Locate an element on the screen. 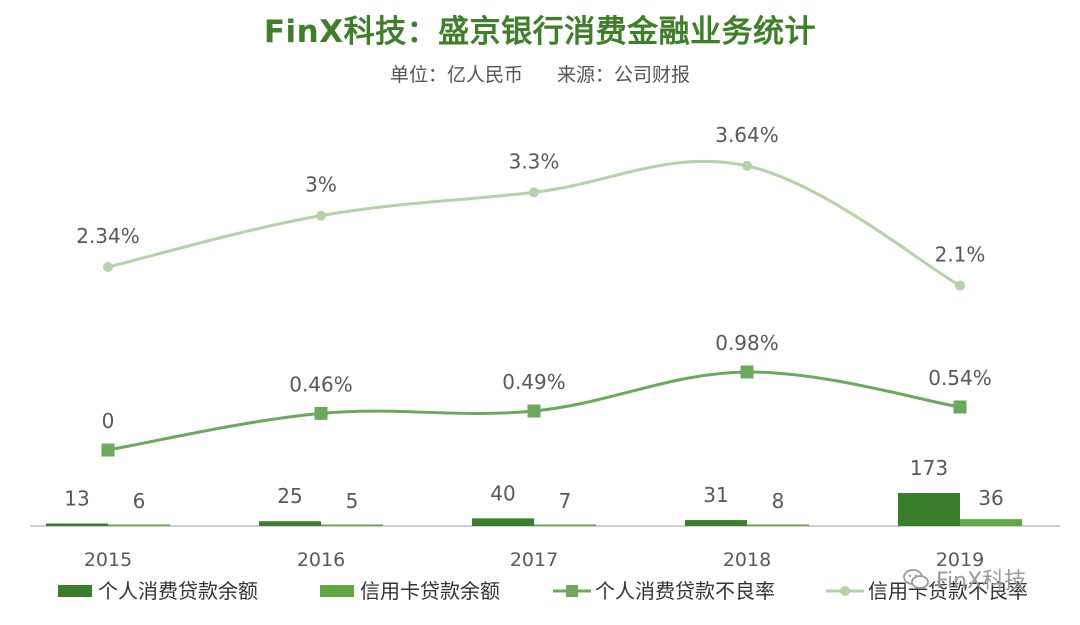  label-credit-npl-2015: 2.34% is located at coordinates (108, 236).